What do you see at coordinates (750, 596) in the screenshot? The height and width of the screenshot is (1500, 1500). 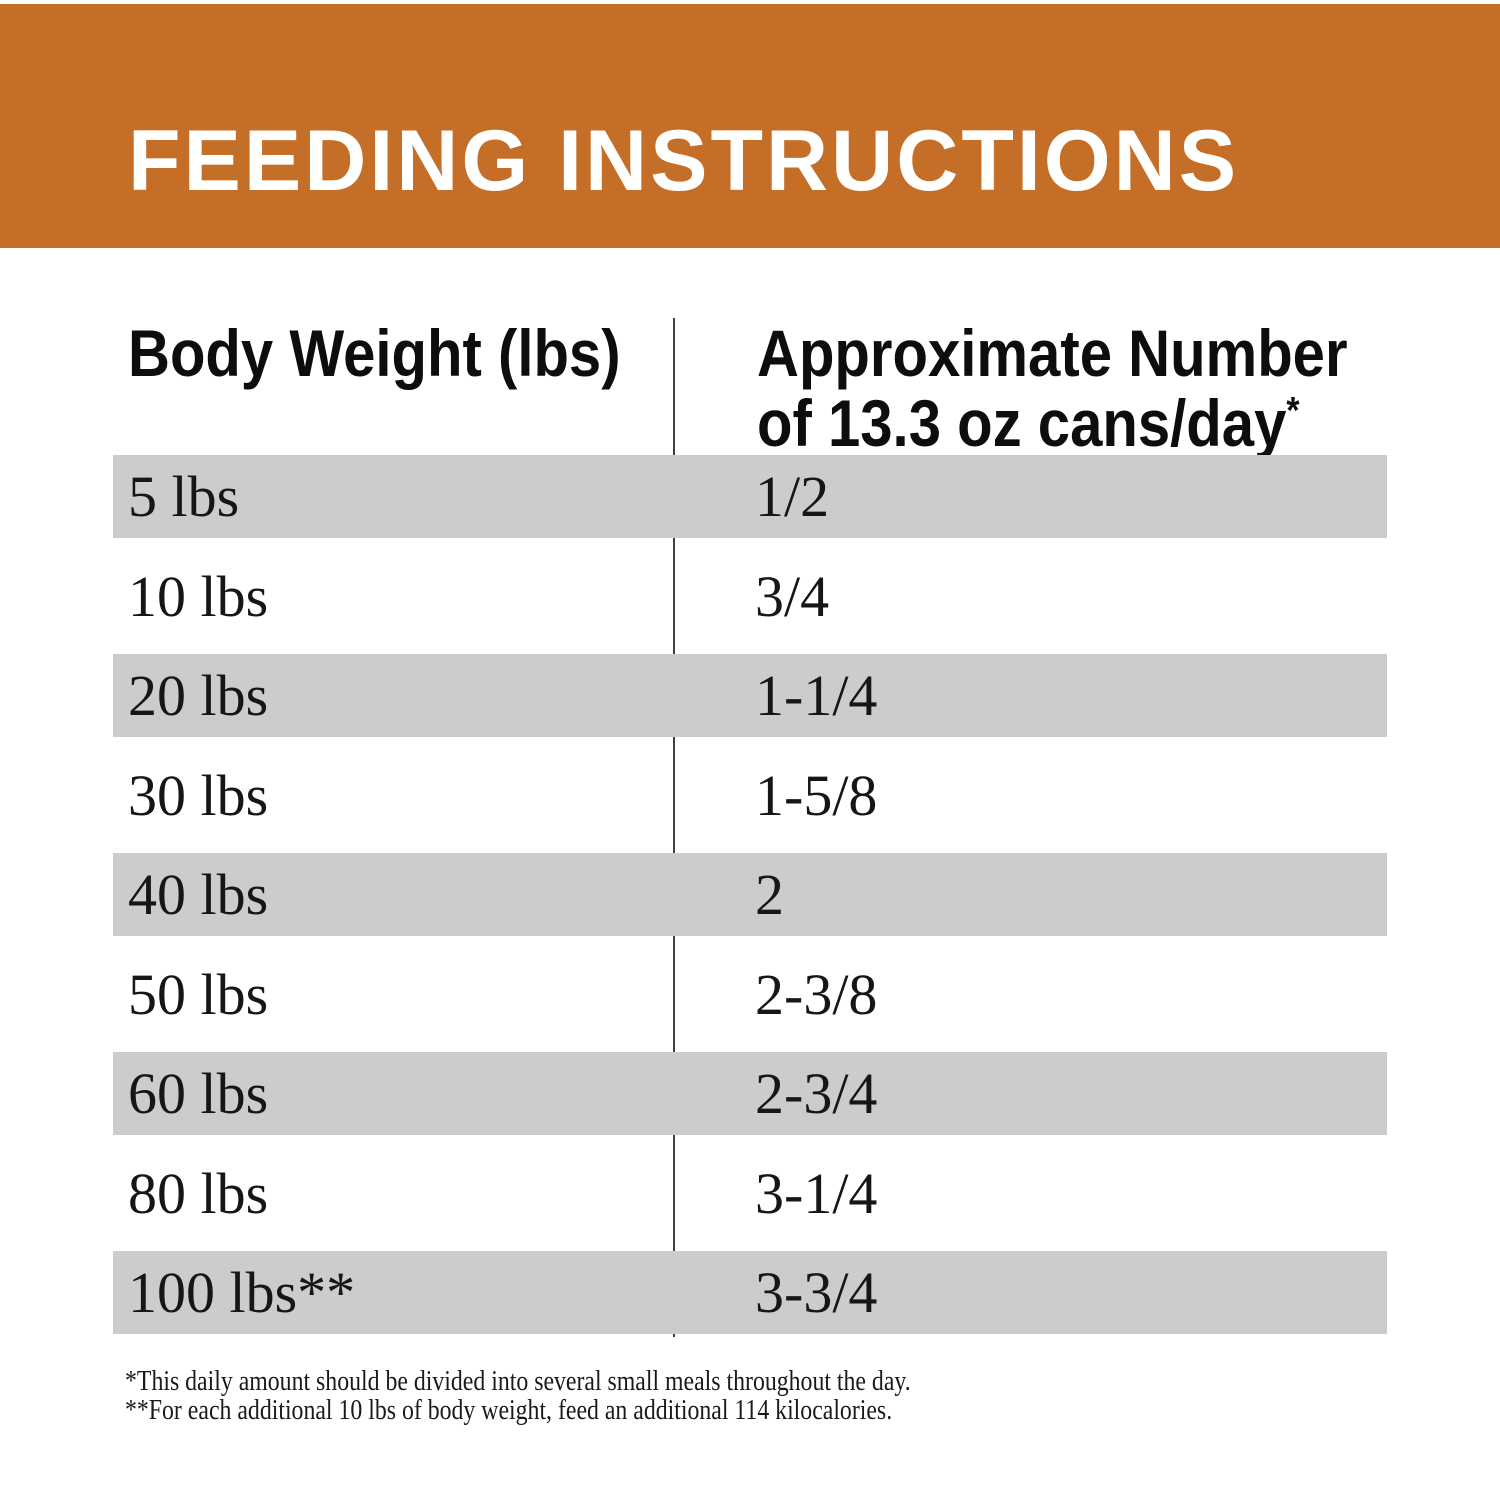 I see `table-row: 10 lbs 3/4` at bounding box center [750, 596].